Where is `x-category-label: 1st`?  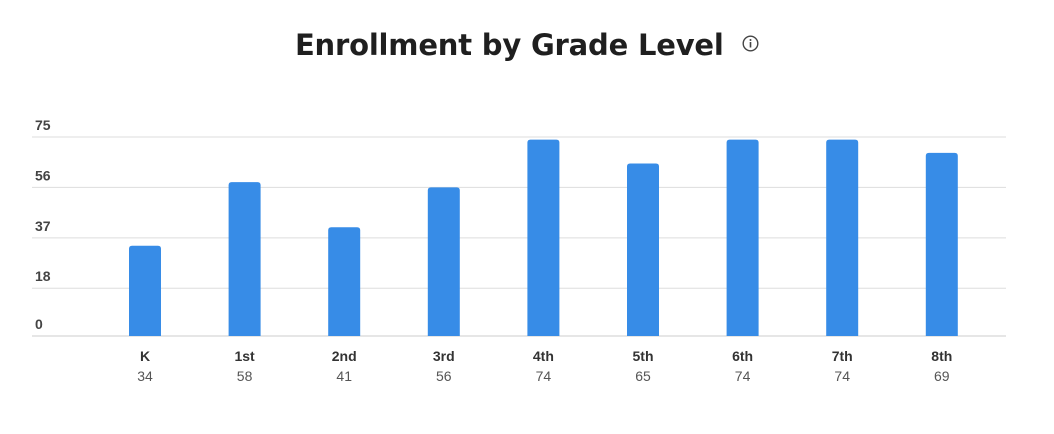
x-category-label: 1st is located at coordinates (244, 356).